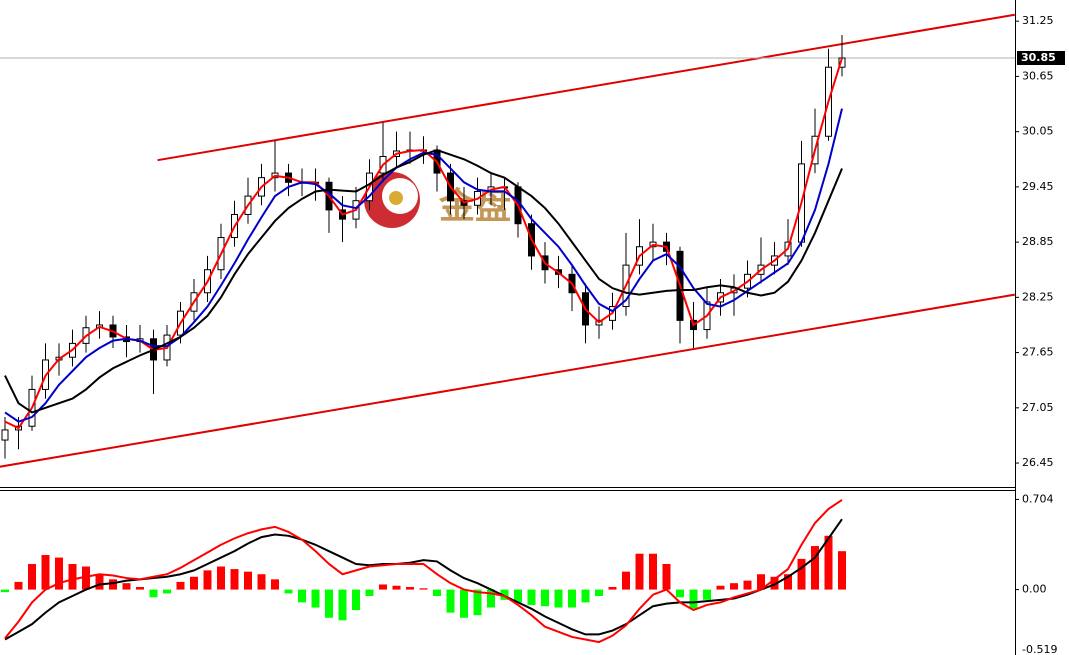 Image resolution: width=1069 pixels, height=655 pixels. What do you see at coordinates (1038, 241) in the screenshot?
I see `y-tick-label: 28.85` at bounding box center [1038, 241].